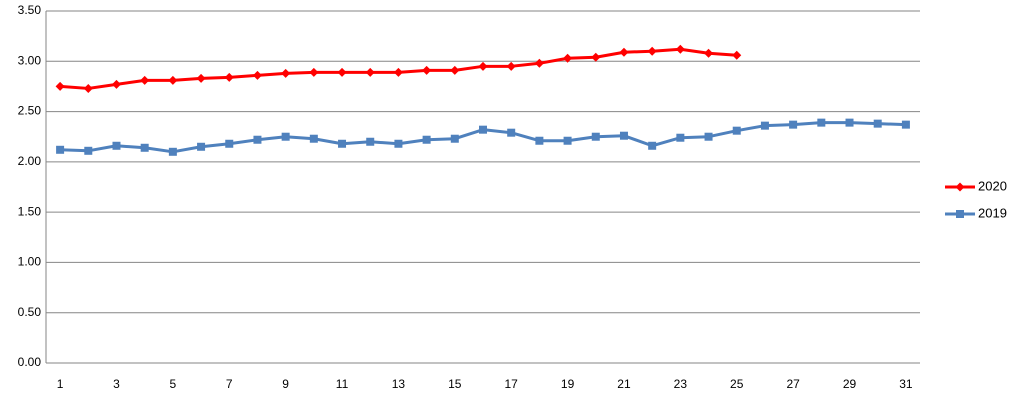 This screenshot has width=1033, height=404. What do you see at coordinates (30, 362) in the screenshot?
I see `y-tick-label: 0.00` at bounding box center [30, 362].